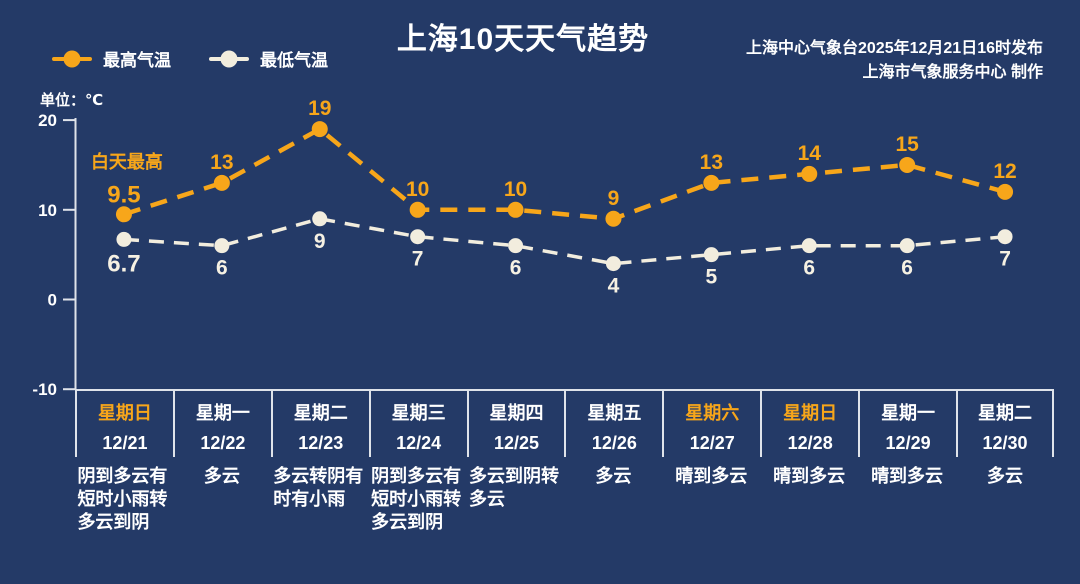  I want to click on day-column: 星期一 12/29 晴到多云, so click(907, 462).